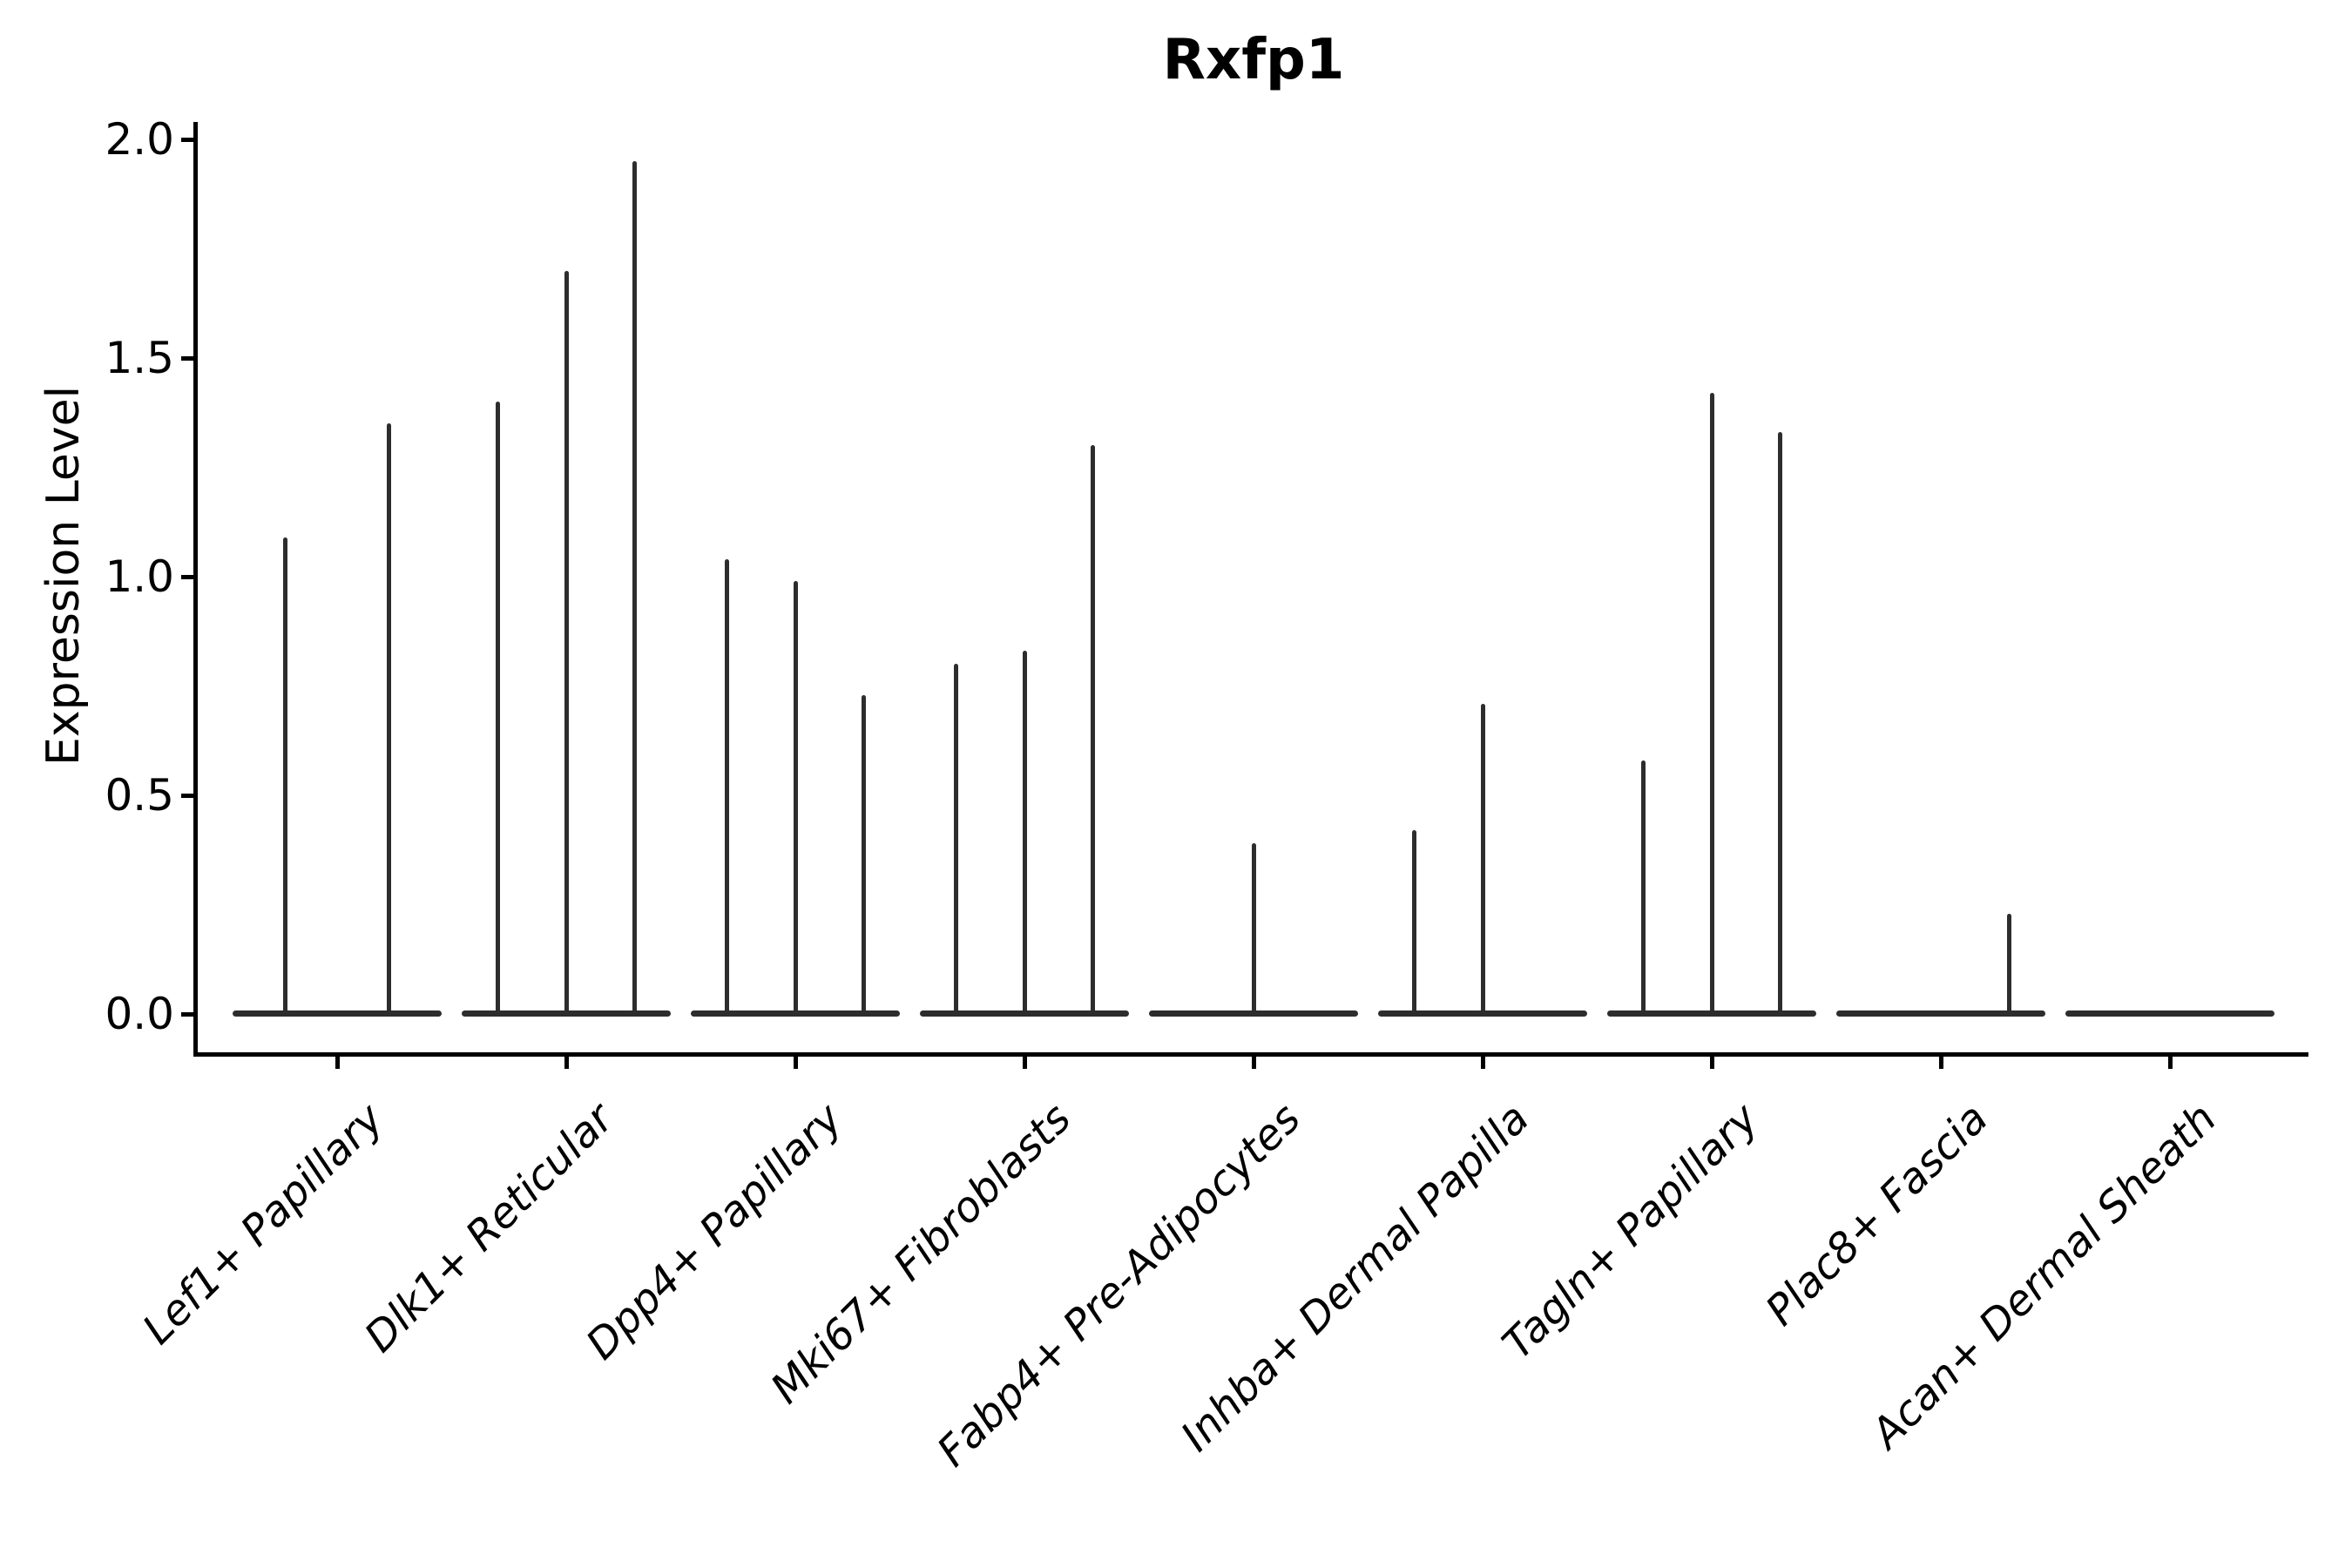  Describe the element at coordinates (1250, 1054) in the screenshot. I see `x-axis-spine` at that location.